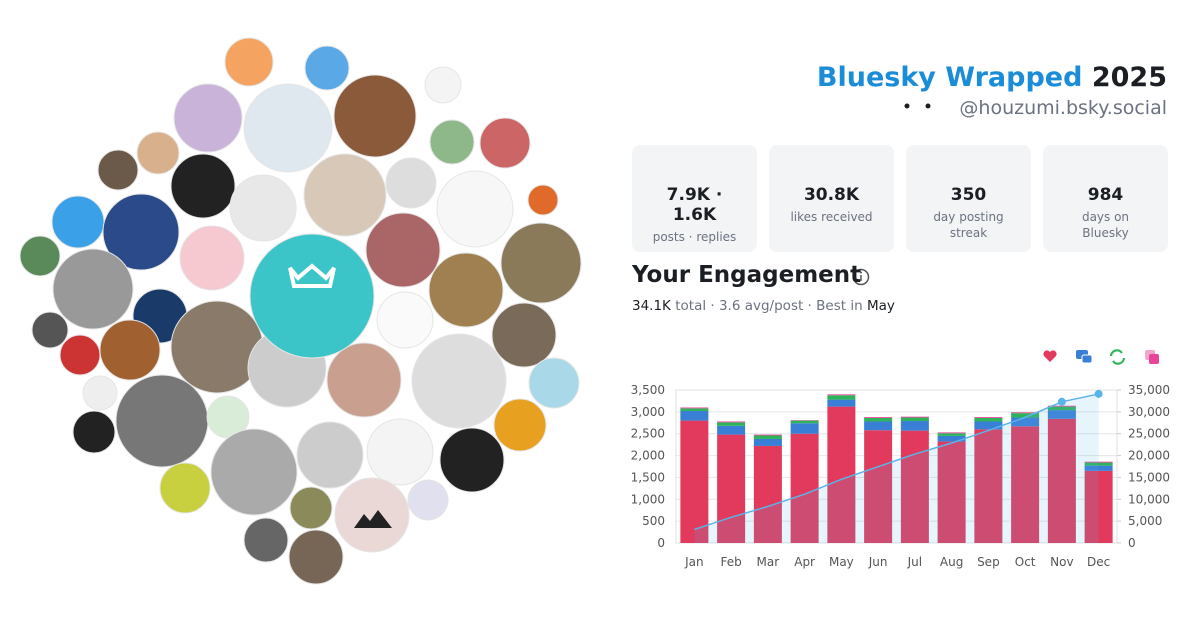 Image resolution: width=1200 pixels, height=630 pixels. What do you see at coordinates (1117, 357) in the screenshot?
I see `legend-reposts` at bounding box center [1117, 357].